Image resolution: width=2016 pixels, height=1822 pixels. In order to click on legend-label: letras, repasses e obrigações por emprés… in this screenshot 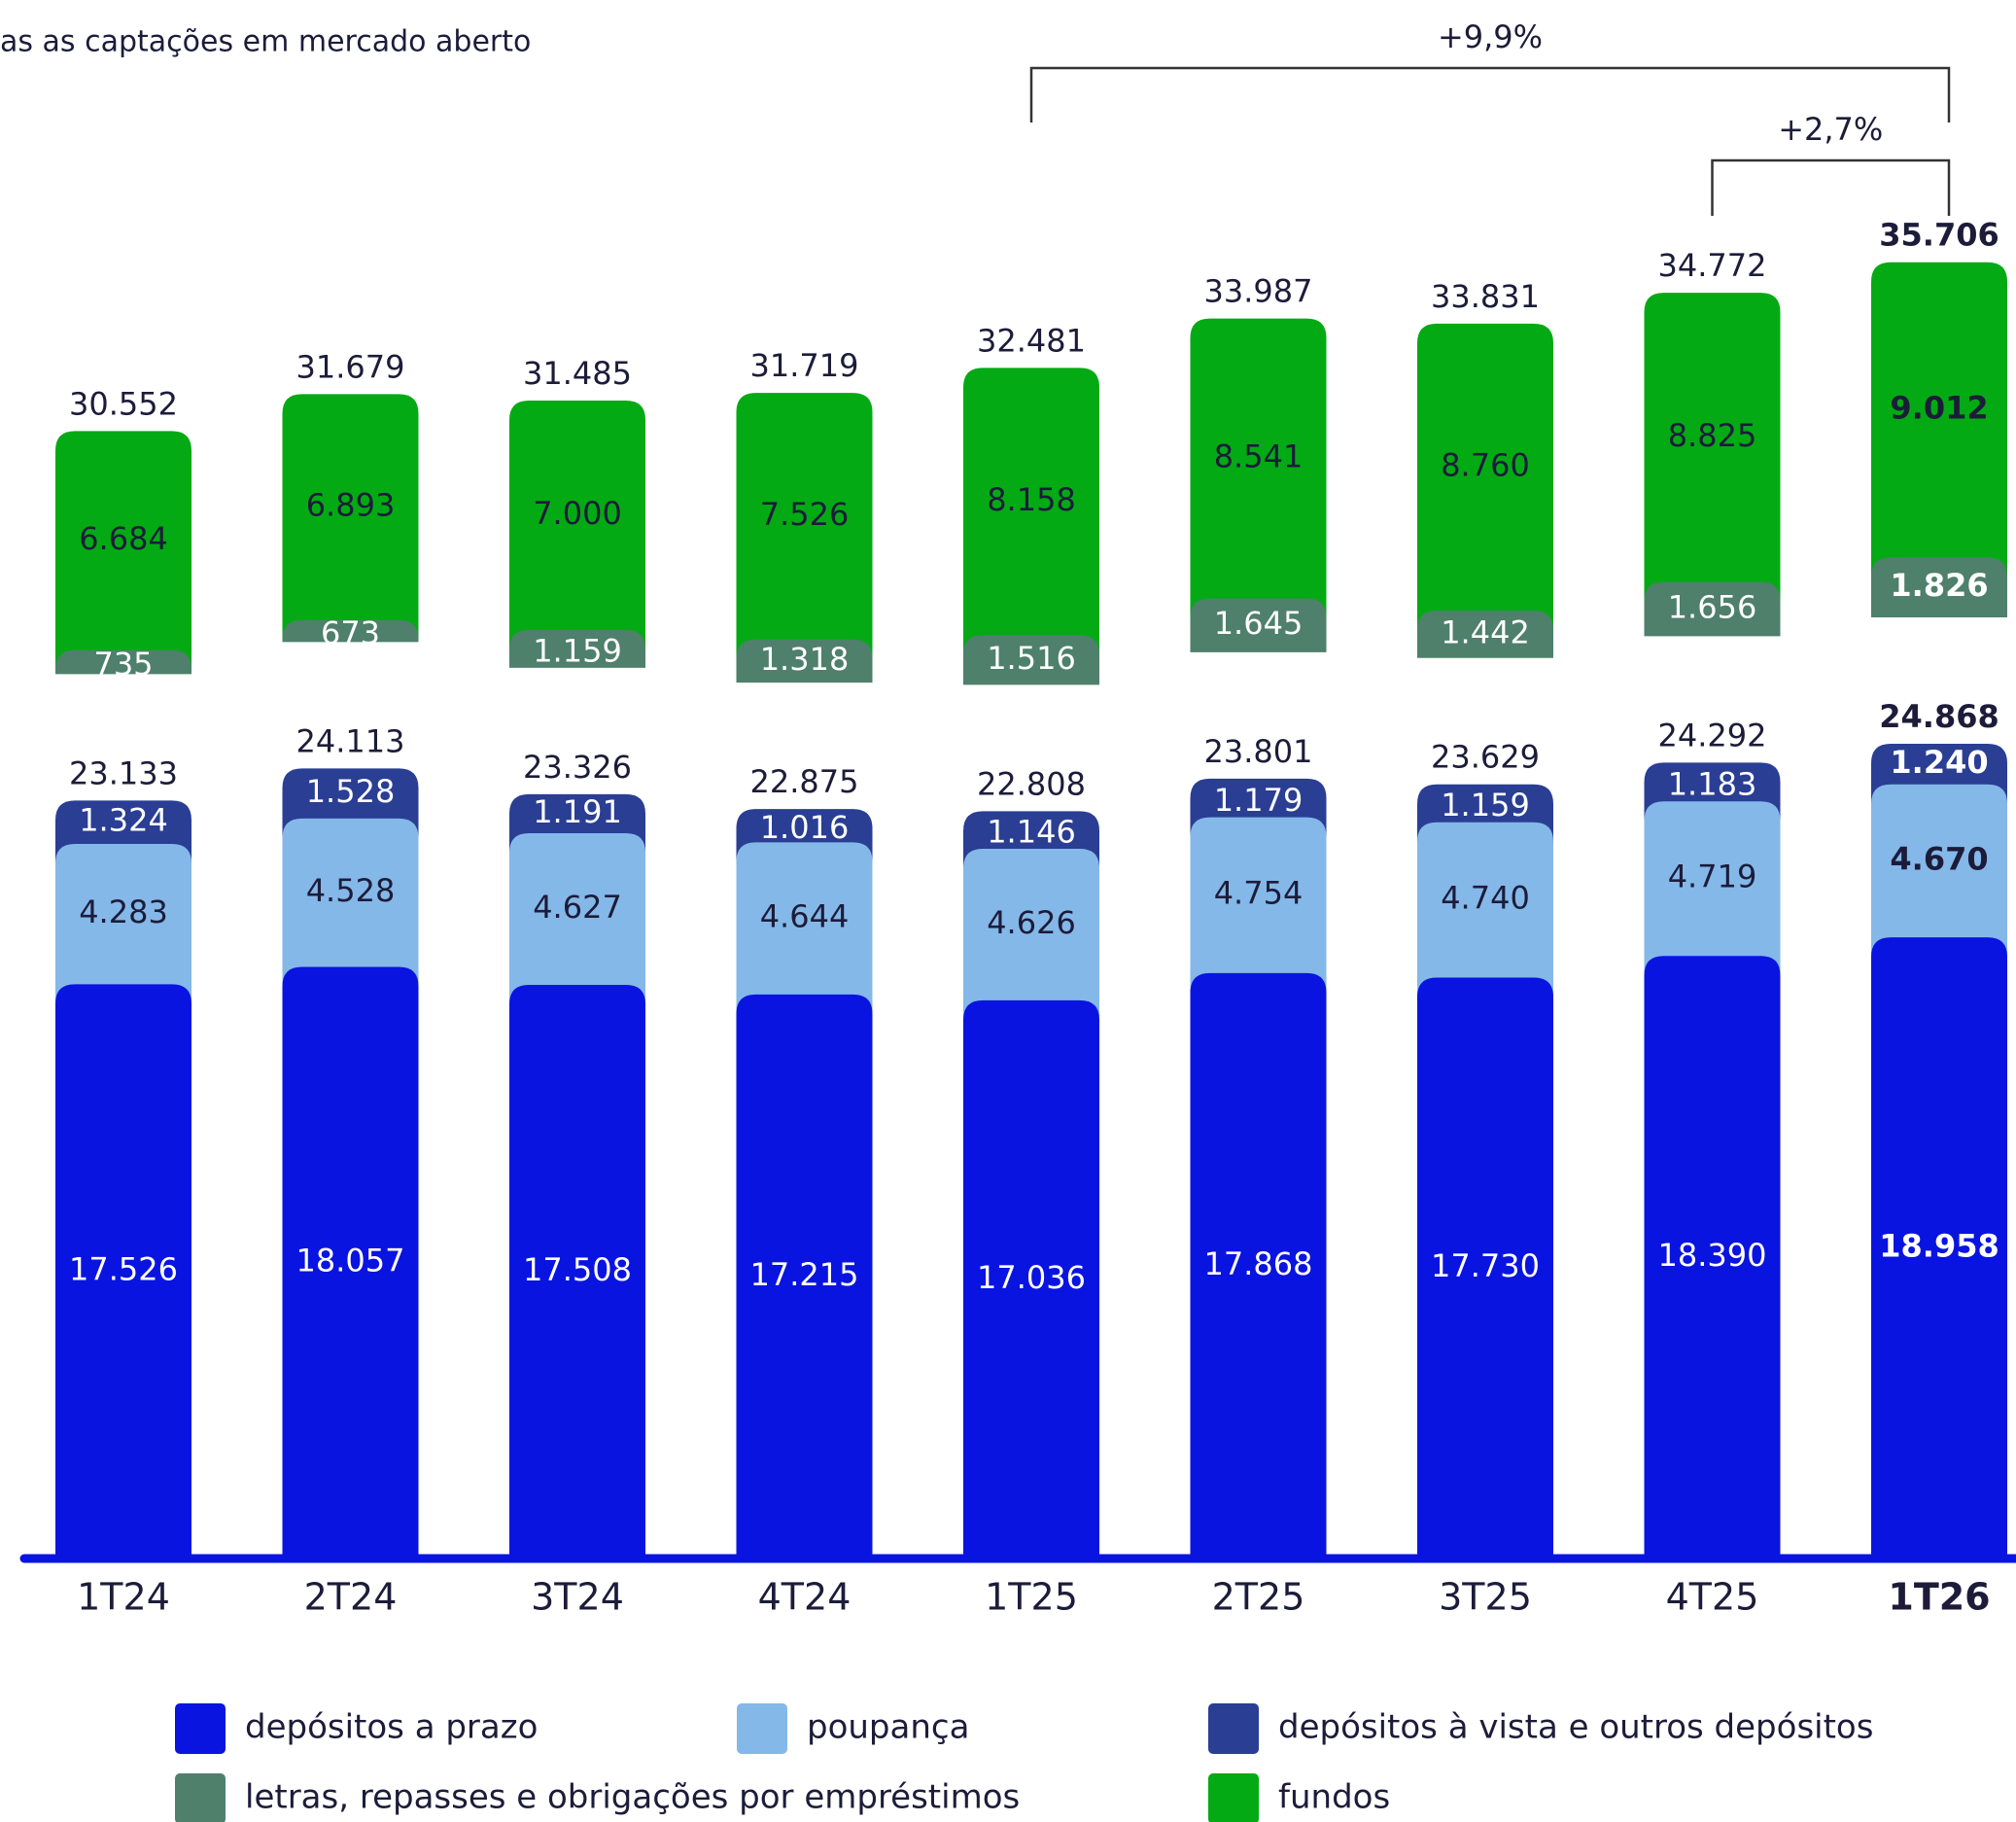, I will do `click(632, 1798)`.